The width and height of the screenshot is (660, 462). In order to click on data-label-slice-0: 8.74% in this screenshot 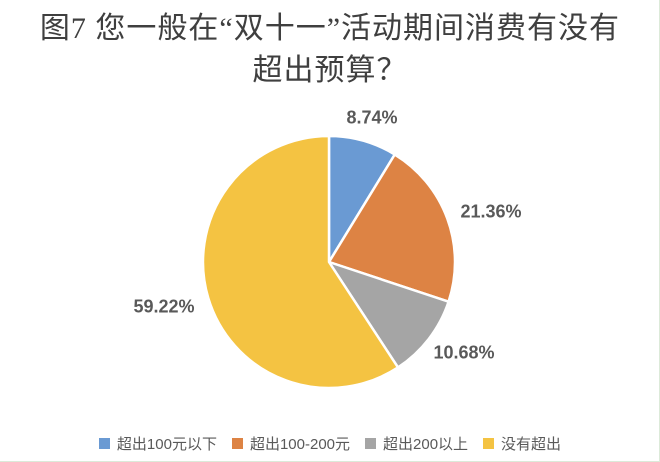, I will do `click(372, 117)`.